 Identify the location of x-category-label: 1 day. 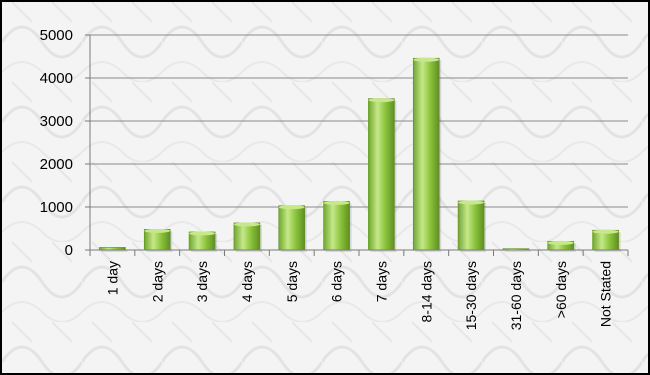
(112, 278).